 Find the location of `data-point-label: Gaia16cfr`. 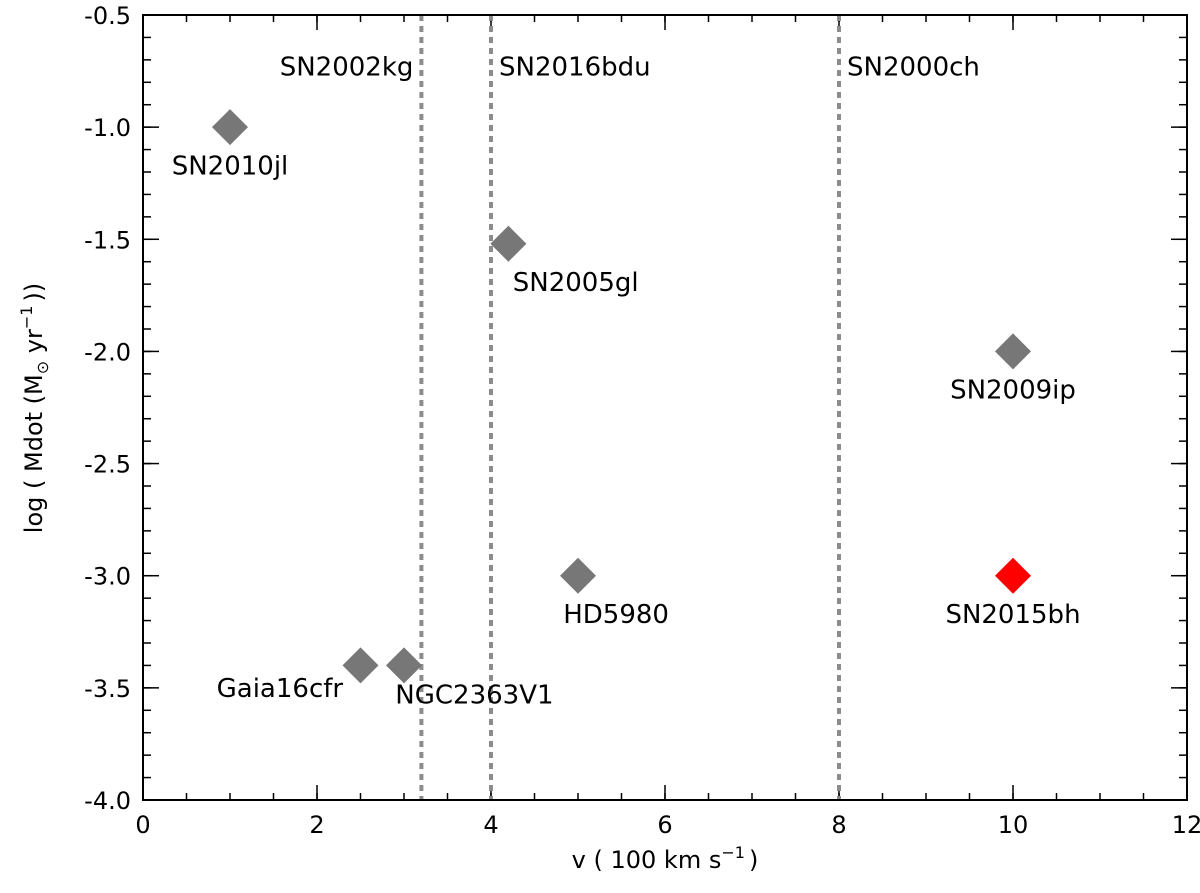

data-point-label: Gaia16cfr is located at coordinates (280, 689).